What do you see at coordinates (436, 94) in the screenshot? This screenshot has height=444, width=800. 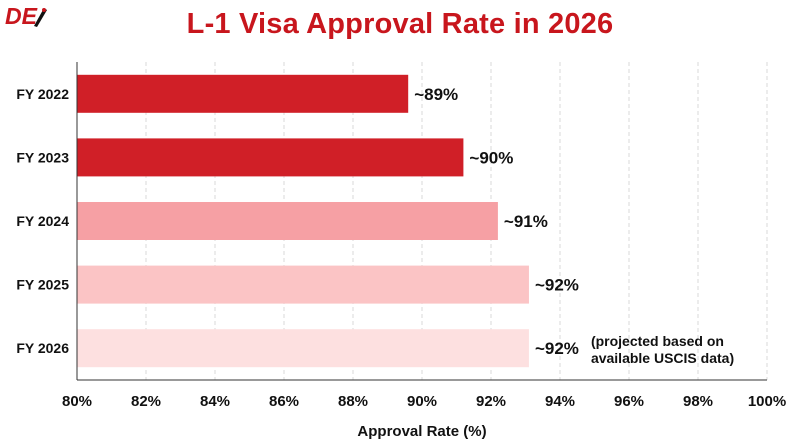 I see `value-label: ~89%` at bounding box center [436, 94].